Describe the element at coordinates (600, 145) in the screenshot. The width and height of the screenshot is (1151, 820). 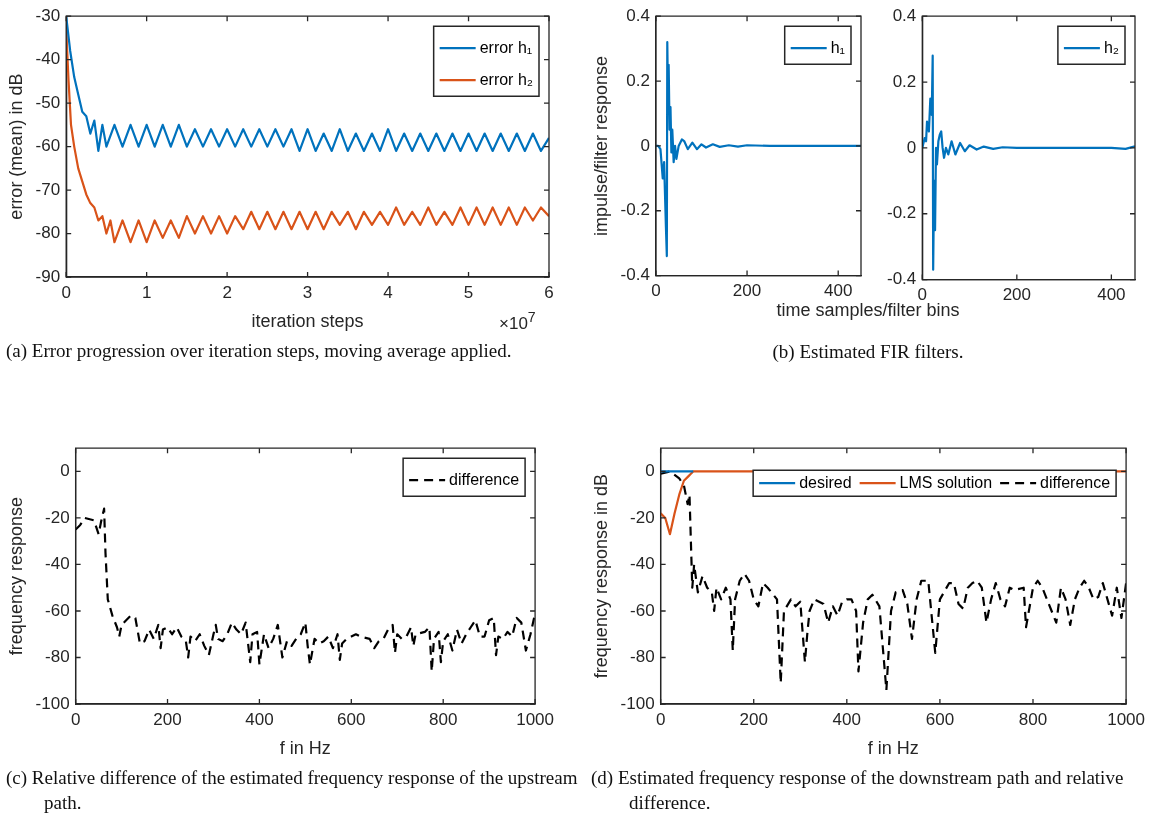
I see `y-axis-title: impulse/filter response` at that location.